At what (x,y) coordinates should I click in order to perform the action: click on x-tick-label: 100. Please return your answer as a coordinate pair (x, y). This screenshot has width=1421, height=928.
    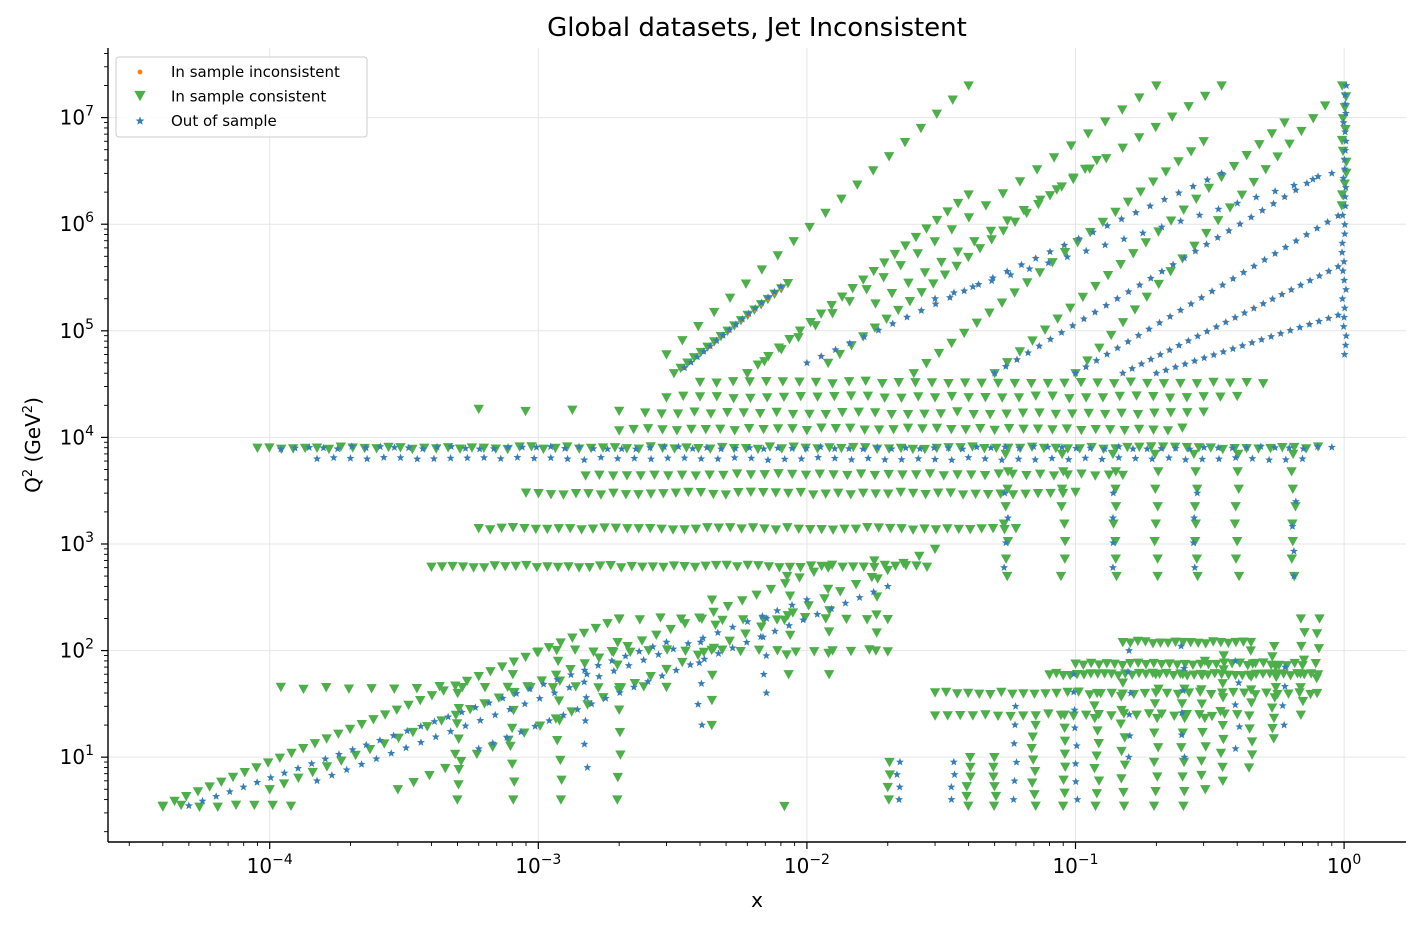
    Looking at the image, I should click on (1344, 865).